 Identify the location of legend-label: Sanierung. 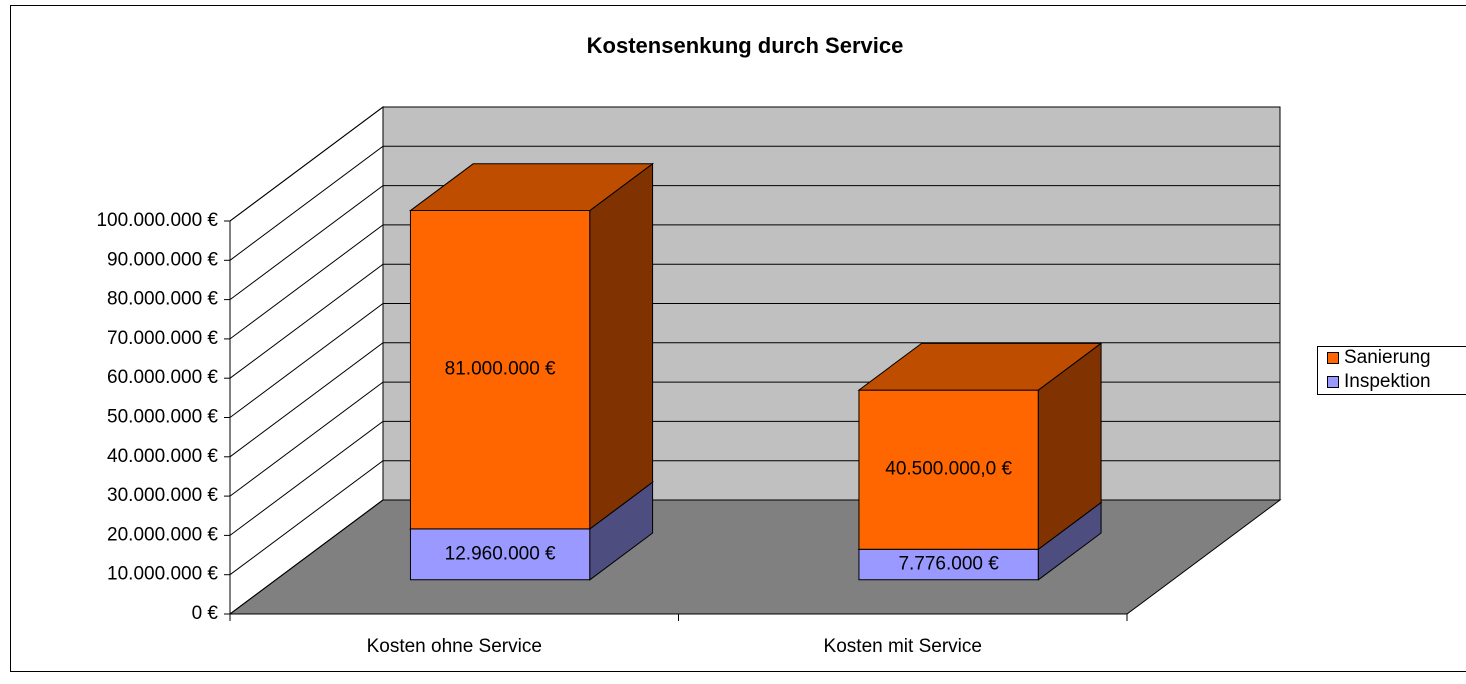
(1387, 357).